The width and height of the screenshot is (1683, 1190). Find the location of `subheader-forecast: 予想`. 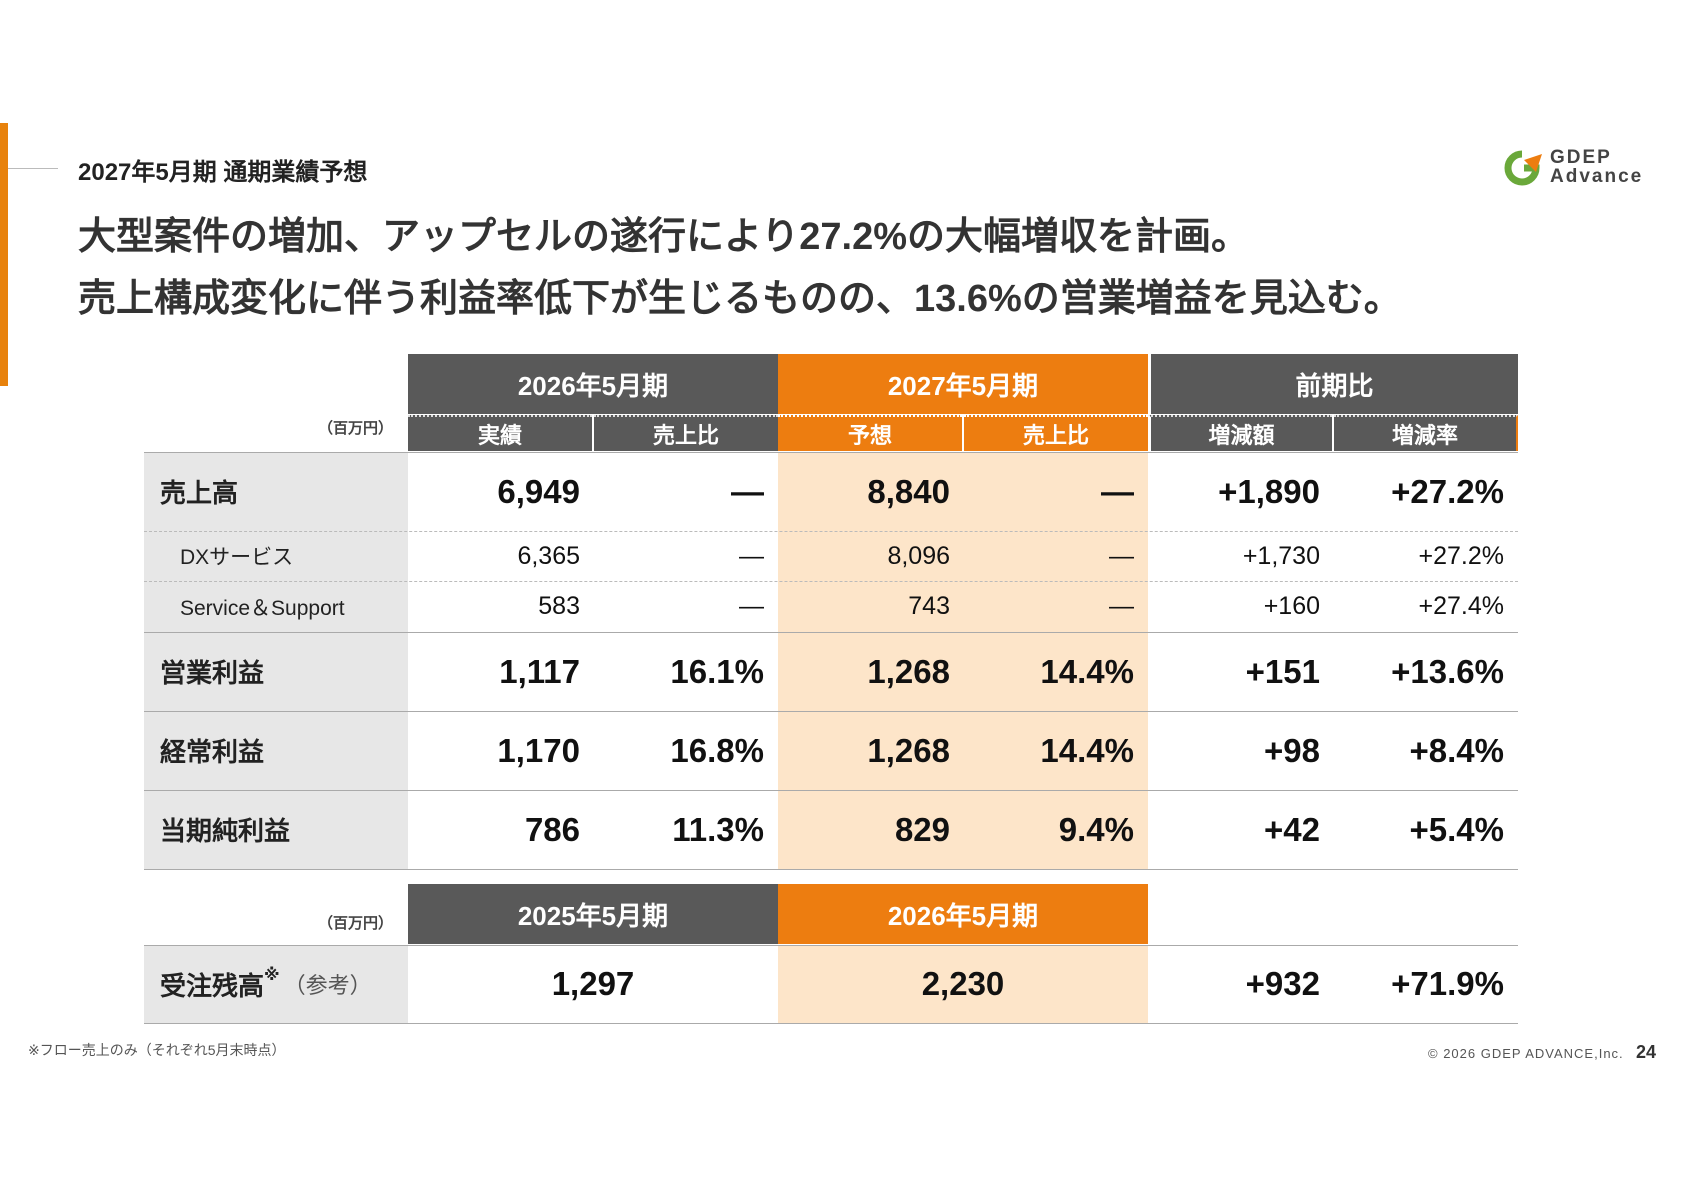

subheader-forecast: 予想 is located at coordinates (870, 433).